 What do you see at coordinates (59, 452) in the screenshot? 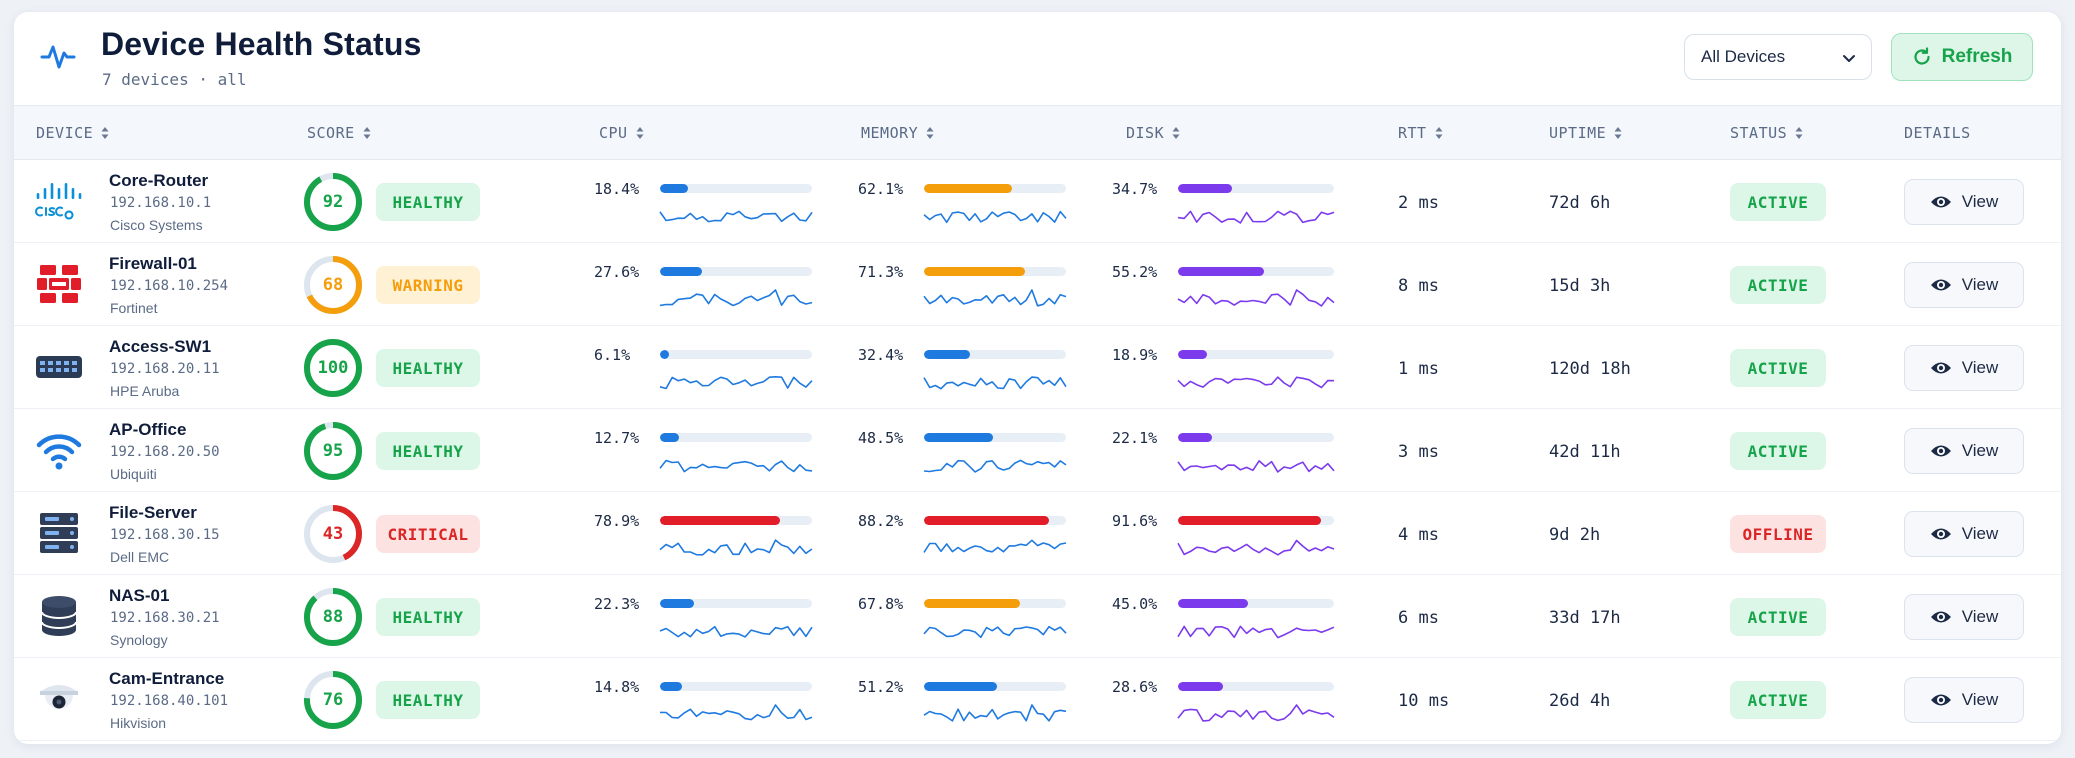
I see `wifi-icon` at bounding box center [59, 452].